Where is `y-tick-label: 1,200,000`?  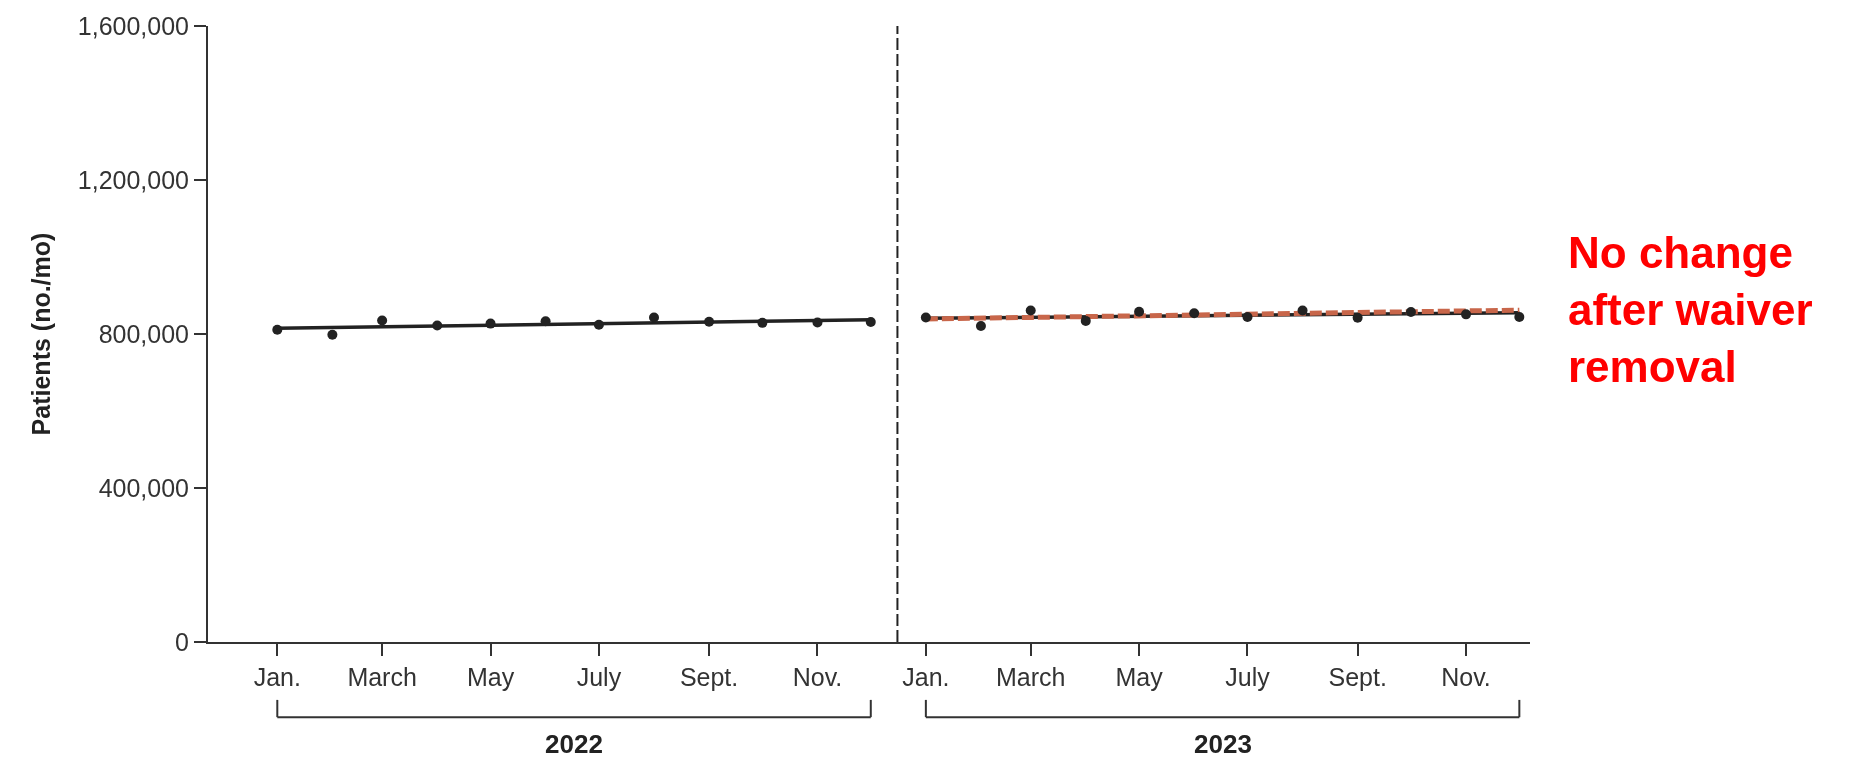 y-tick-label: 1,200,000 is located at coordinates (133, 179).